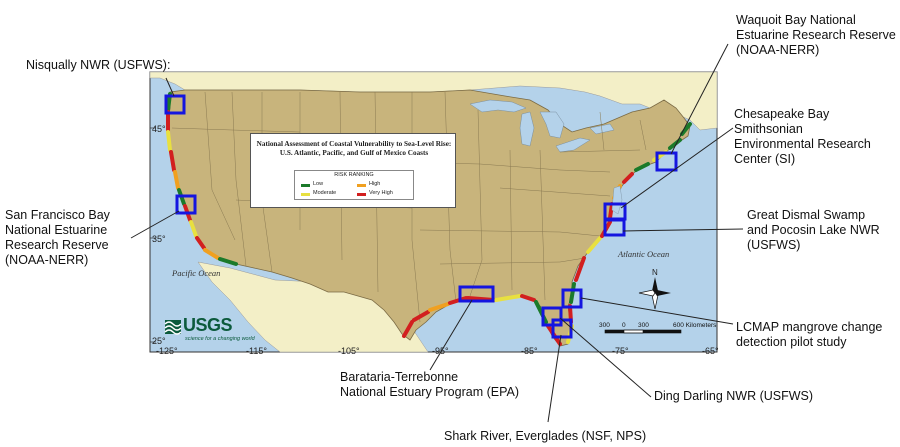  Describe the element at coordinates (554, 378) in the screenshot. I see `leader-shark-river` at that location.